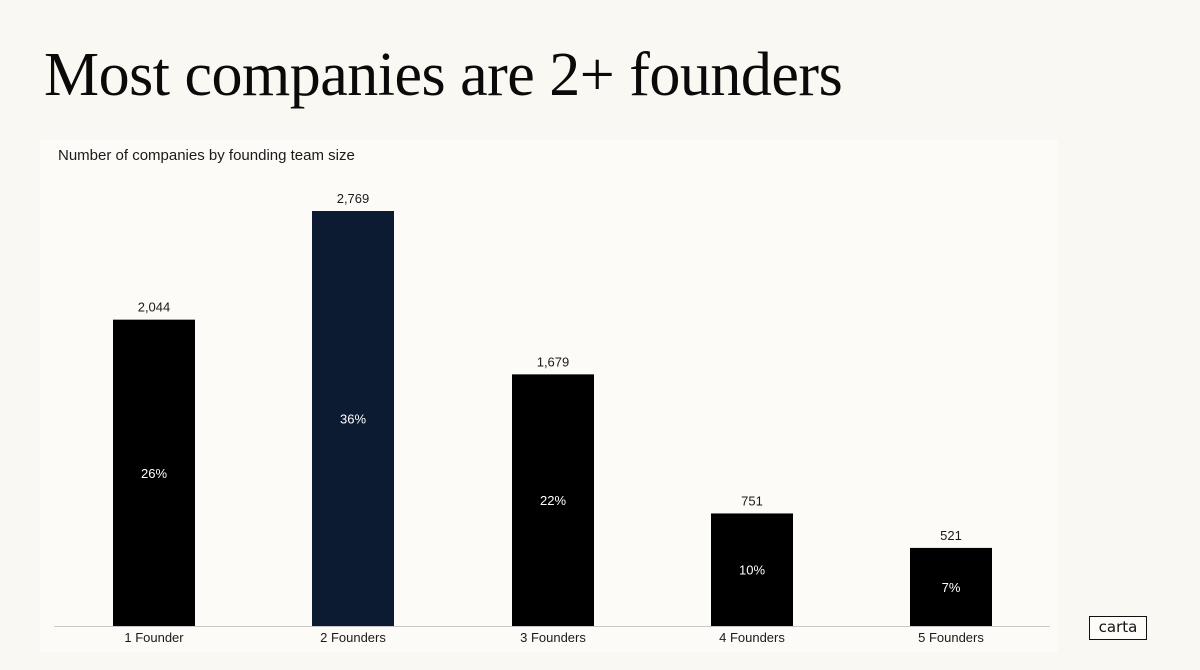 Image resolution: width=1200 pixels, height=670 pixels. Describe the element at coordinates (553, 637) in the screenshot. I see `category-label: 3 Founders` at that location.